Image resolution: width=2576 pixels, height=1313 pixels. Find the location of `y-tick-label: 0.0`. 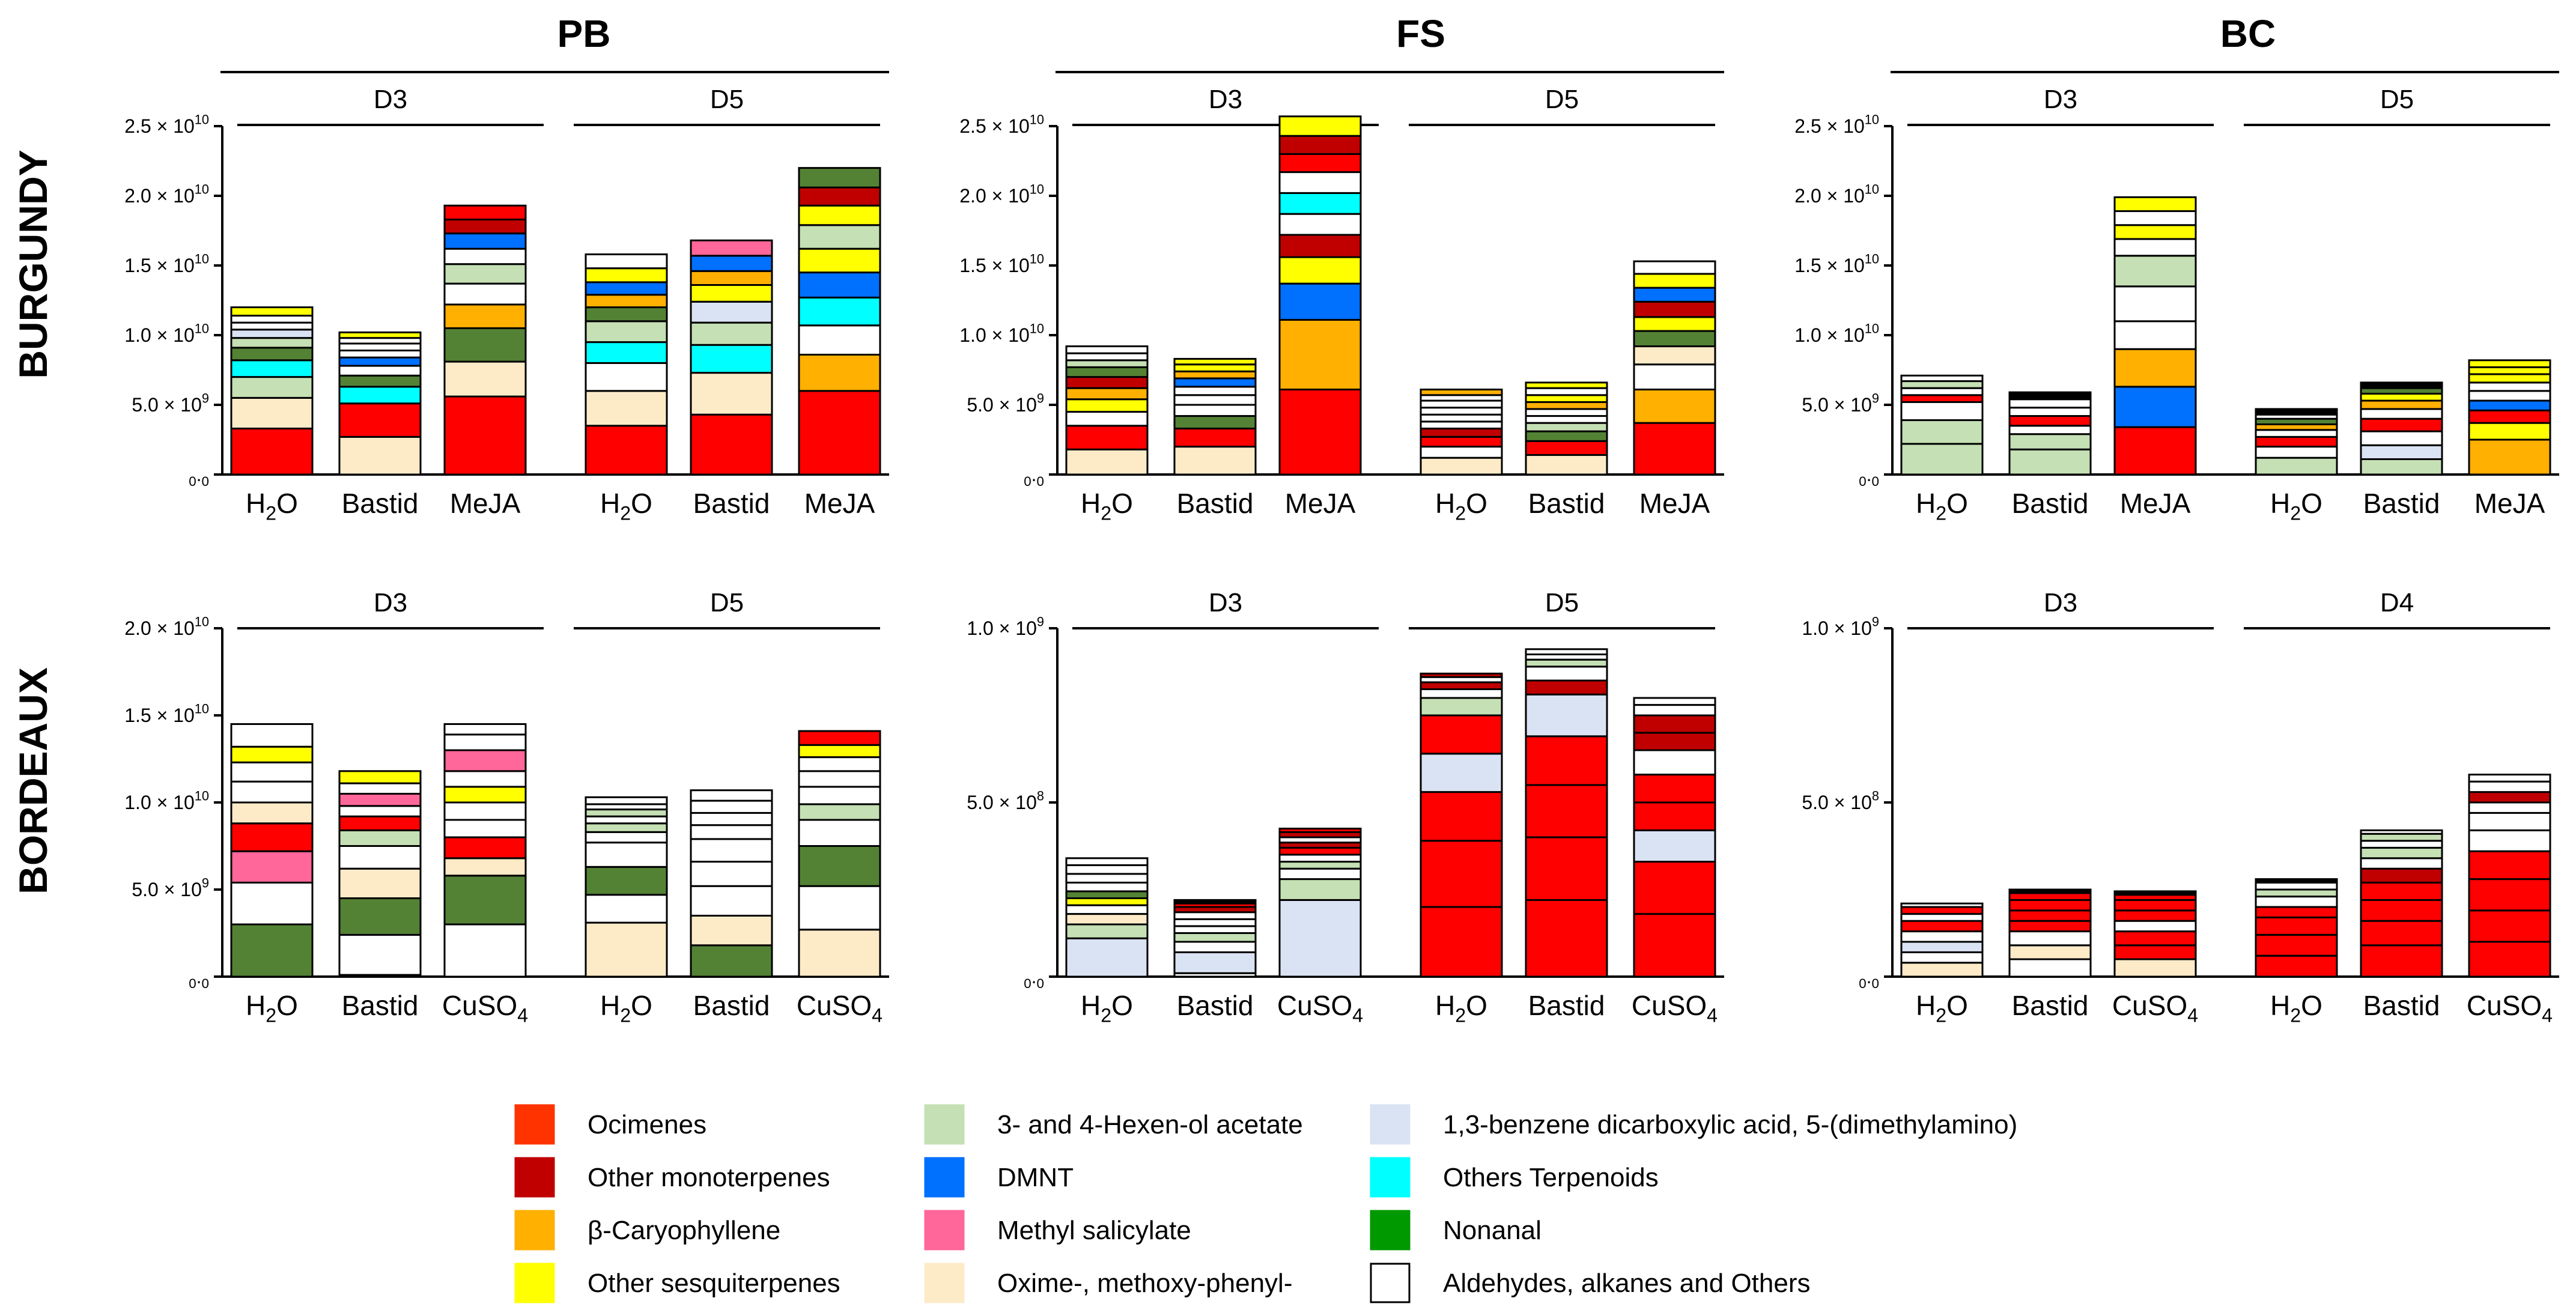

y-tick-label: 0.0 is located at coordinates (1034, 476).